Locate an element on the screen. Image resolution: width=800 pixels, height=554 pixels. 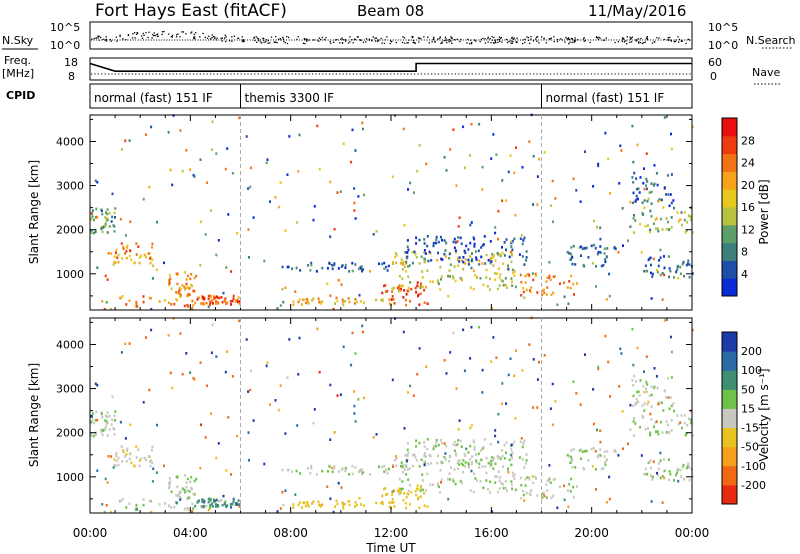
nsky-tick-bottom: 10^0 is located at coordinates (65, 45).